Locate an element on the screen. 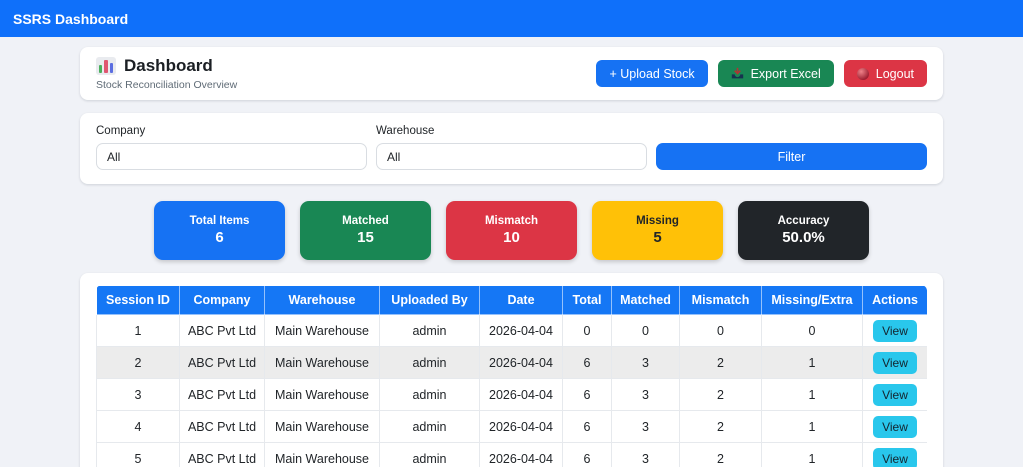  top-navbar: SSRS Dashboard is located at coordinates (511, 18).